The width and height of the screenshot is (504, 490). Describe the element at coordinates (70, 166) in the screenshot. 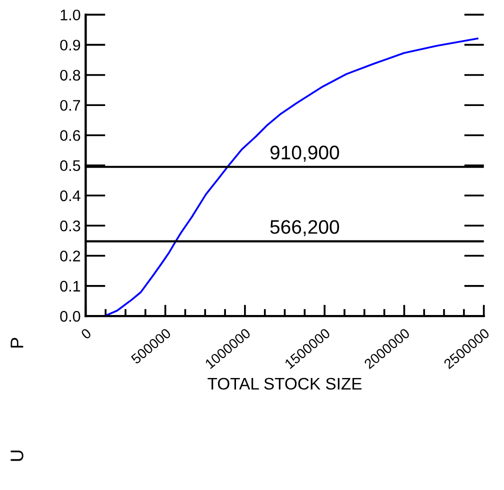

I see `y-tick-label: 0.5` at that location.